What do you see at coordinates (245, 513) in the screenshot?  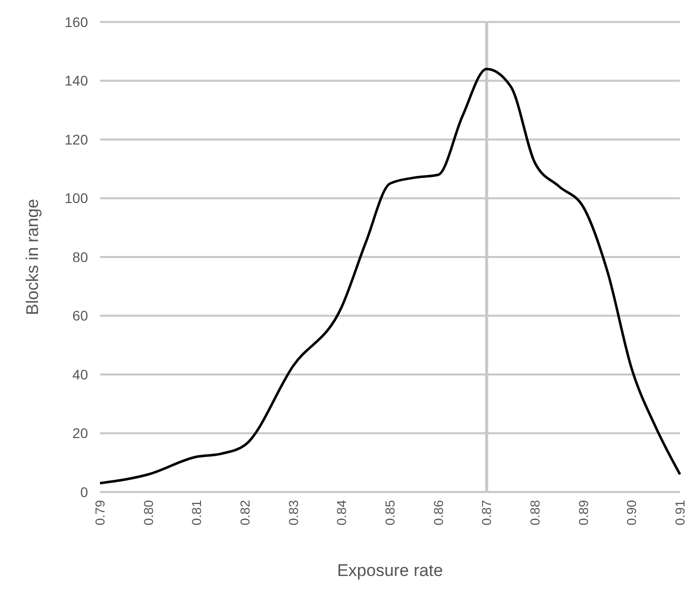 I see `x-tick-label: 0.82` at bounding box center [245, 513].